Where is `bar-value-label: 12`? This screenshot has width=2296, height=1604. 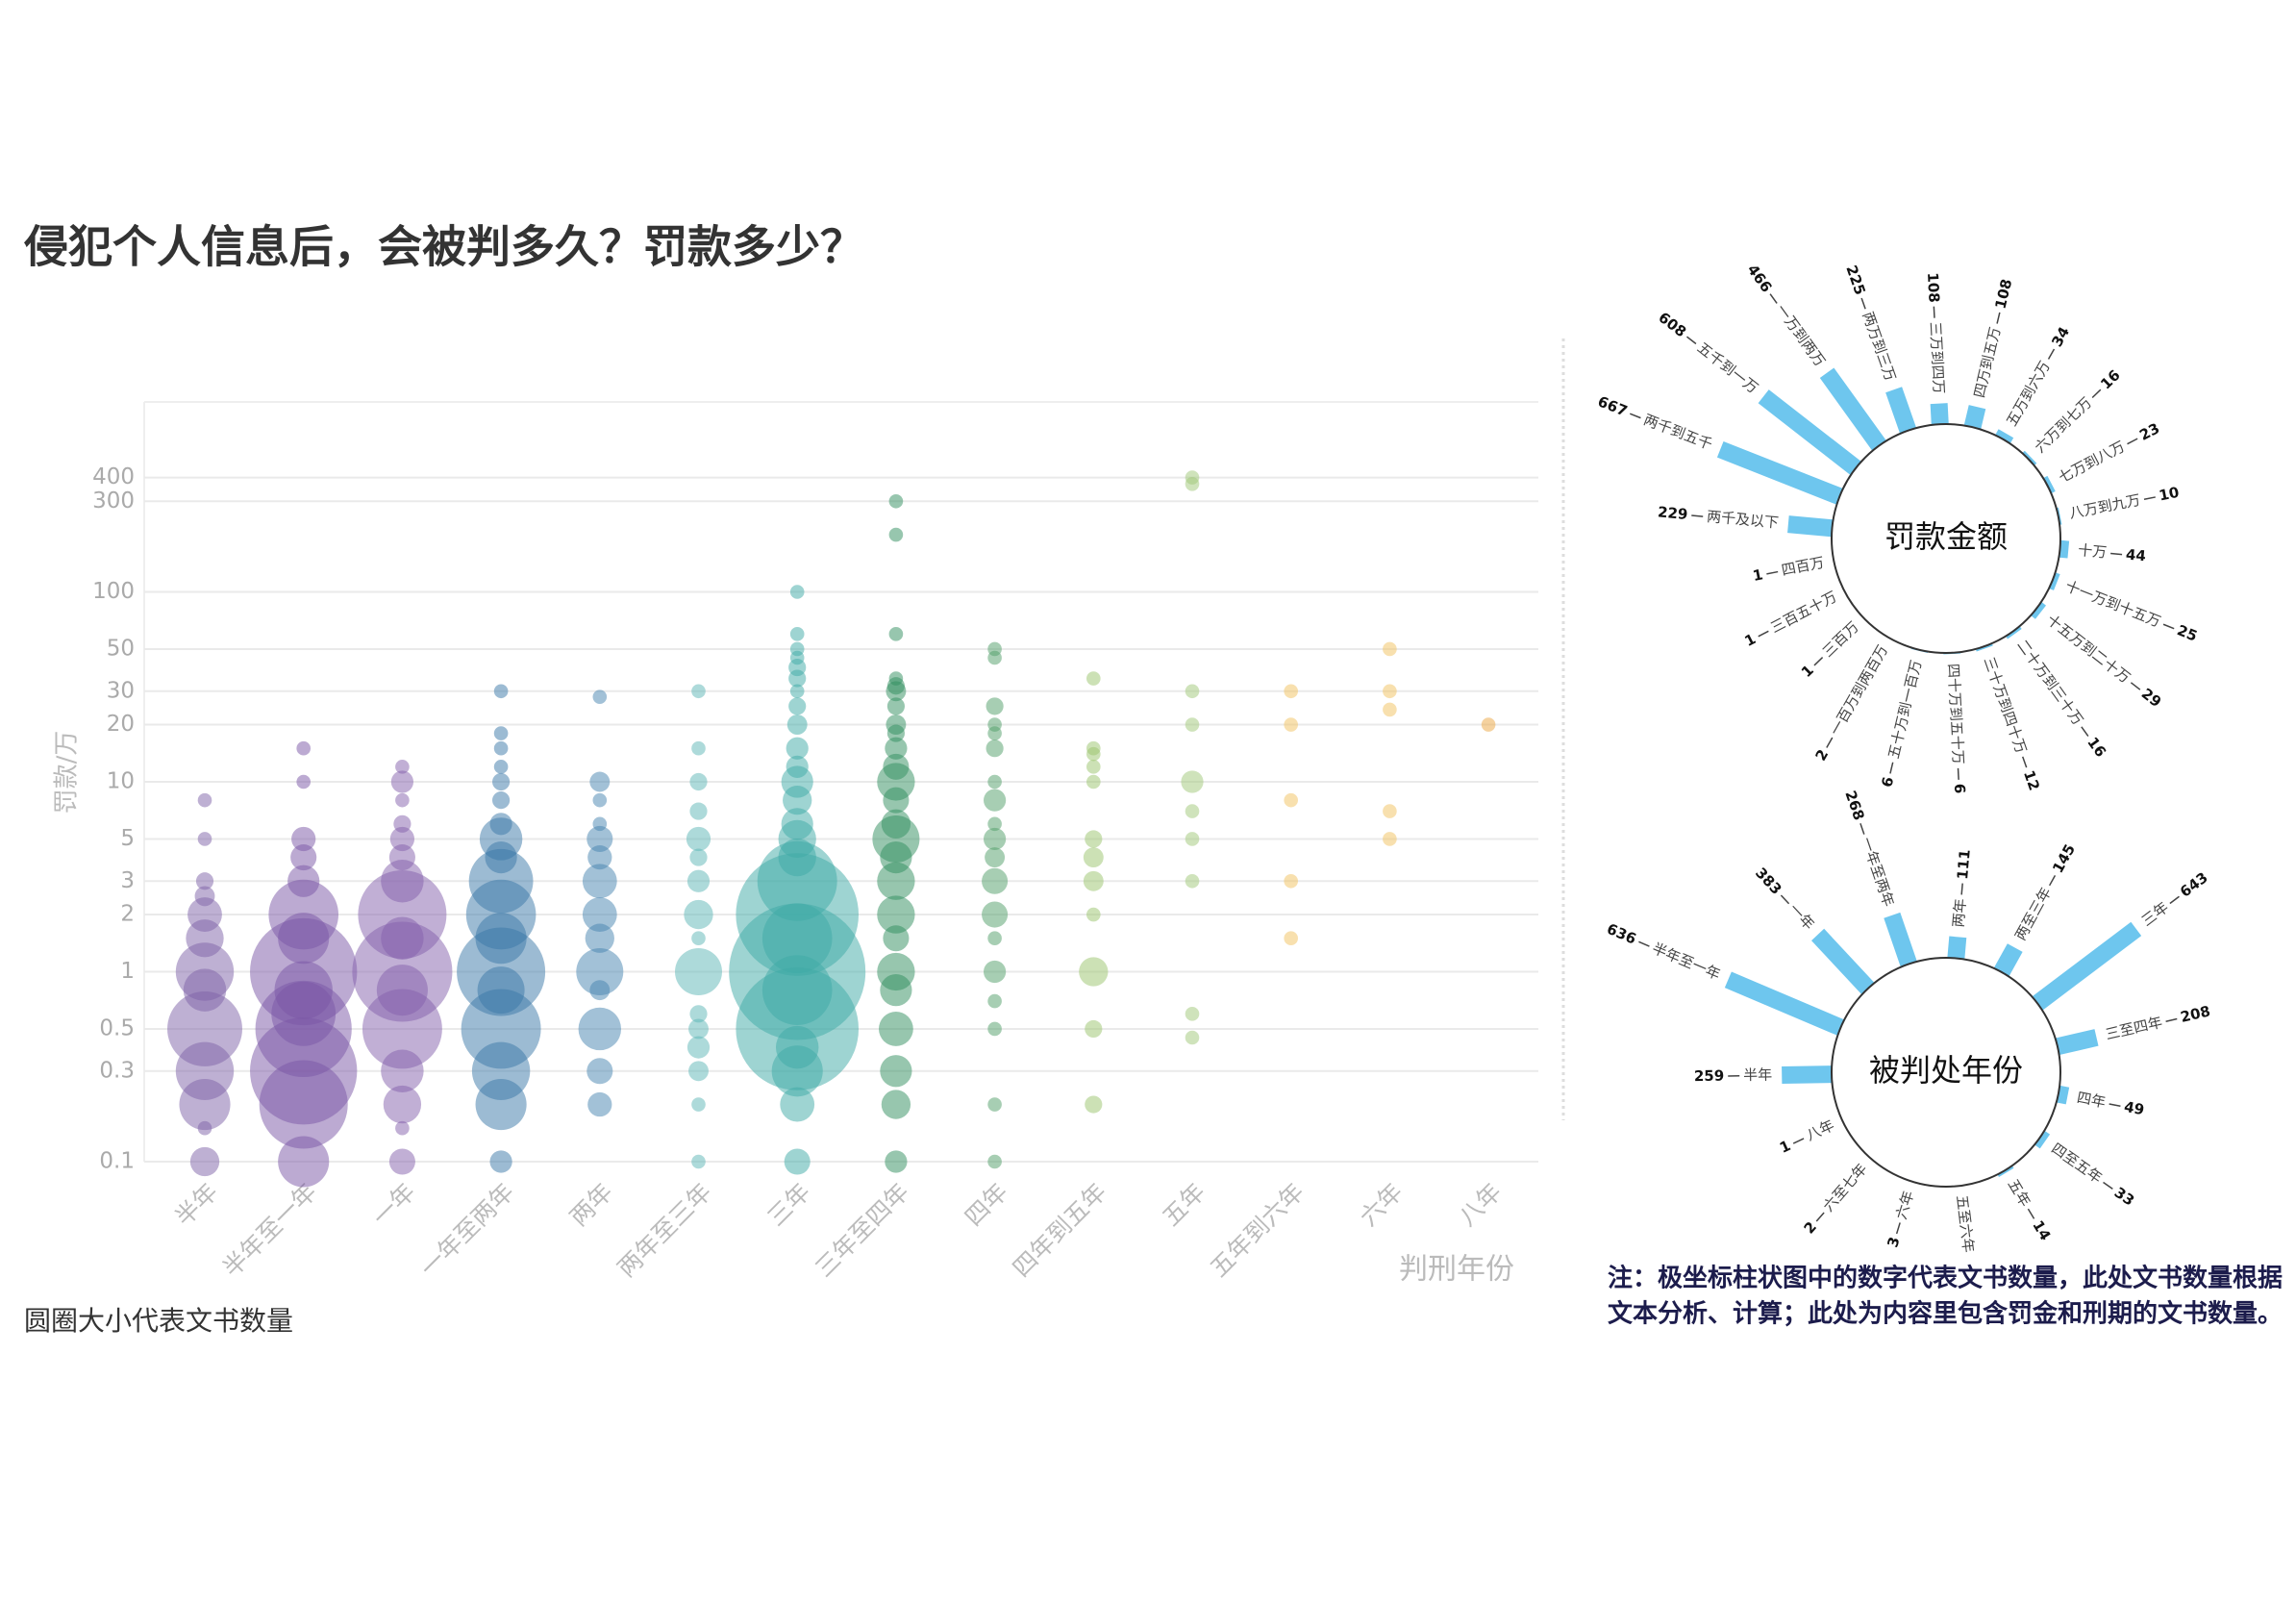
bar-value-label: 12 is located at coordinates (2031, 780).